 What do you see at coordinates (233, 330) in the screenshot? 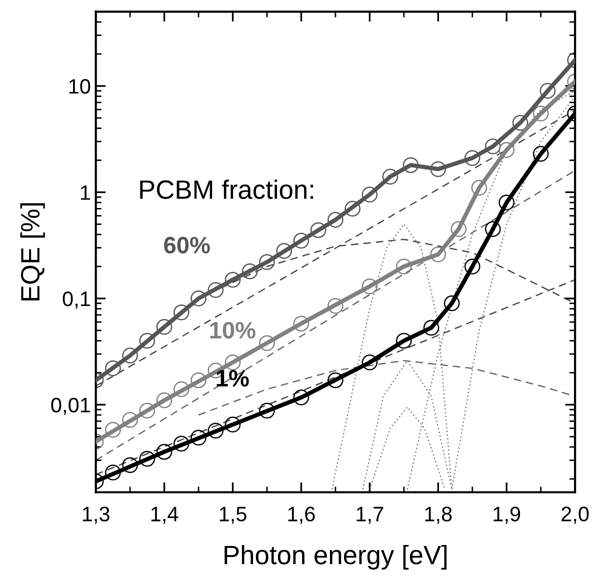
I see `annotation: 10%` at bounding box center [233, 330].